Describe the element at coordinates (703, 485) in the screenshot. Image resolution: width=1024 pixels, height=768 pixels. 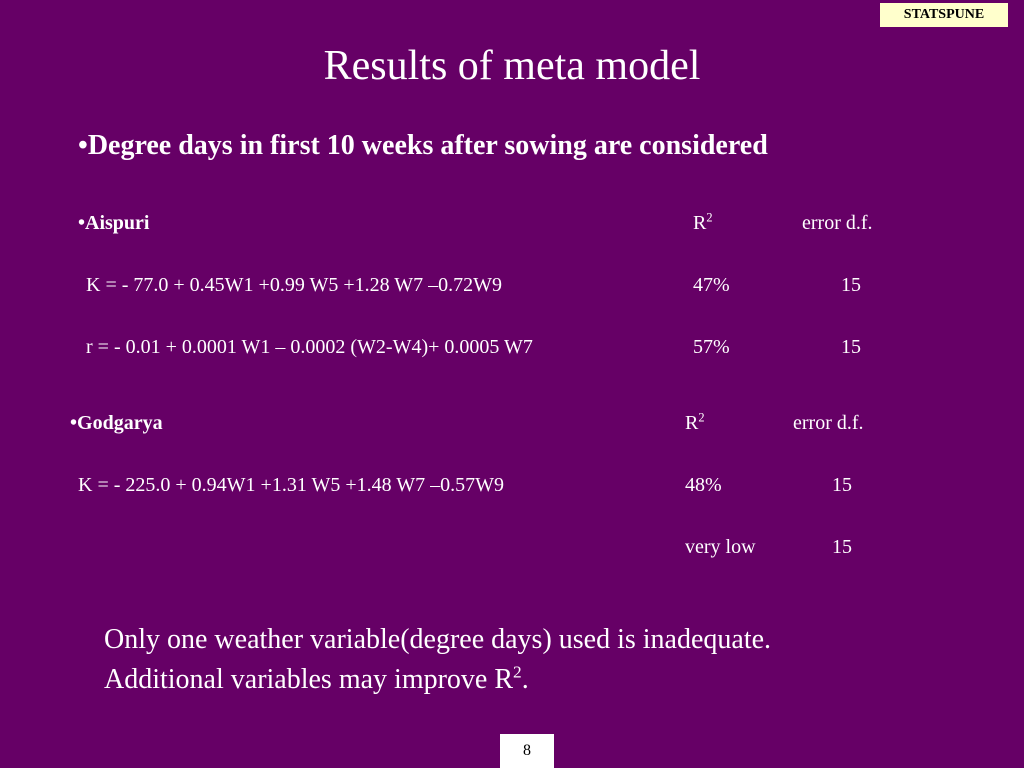
I see `r2-value: 48%` at that location.